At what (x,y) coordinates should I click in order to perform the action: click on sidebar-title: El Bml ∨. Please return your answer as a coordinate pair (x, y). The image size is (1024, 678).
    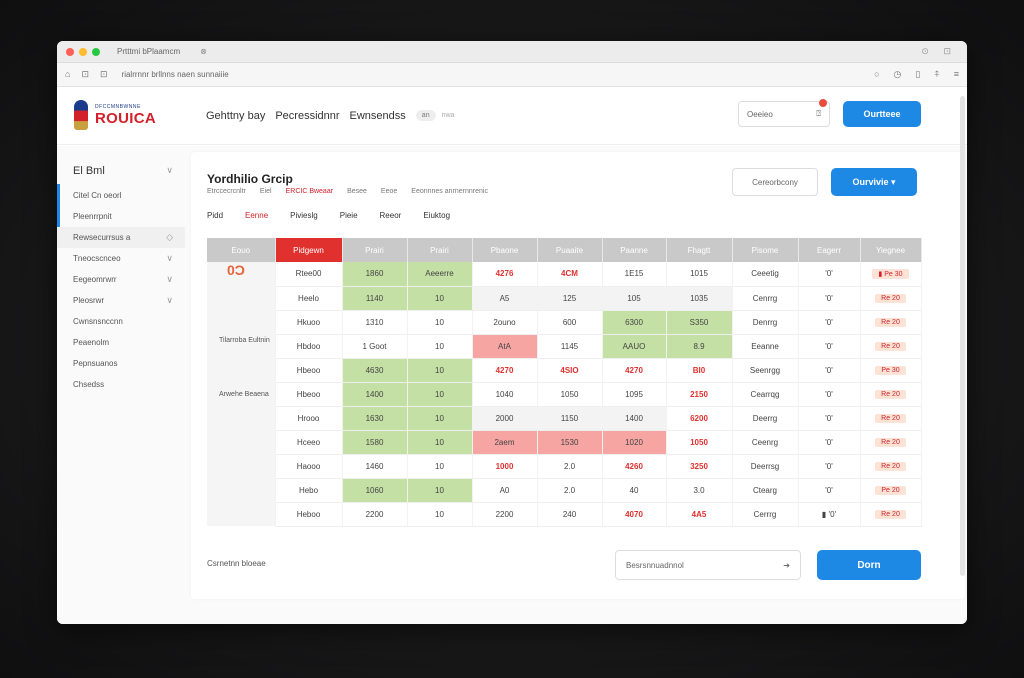
    Looking at the image, I should click on (121, 165).